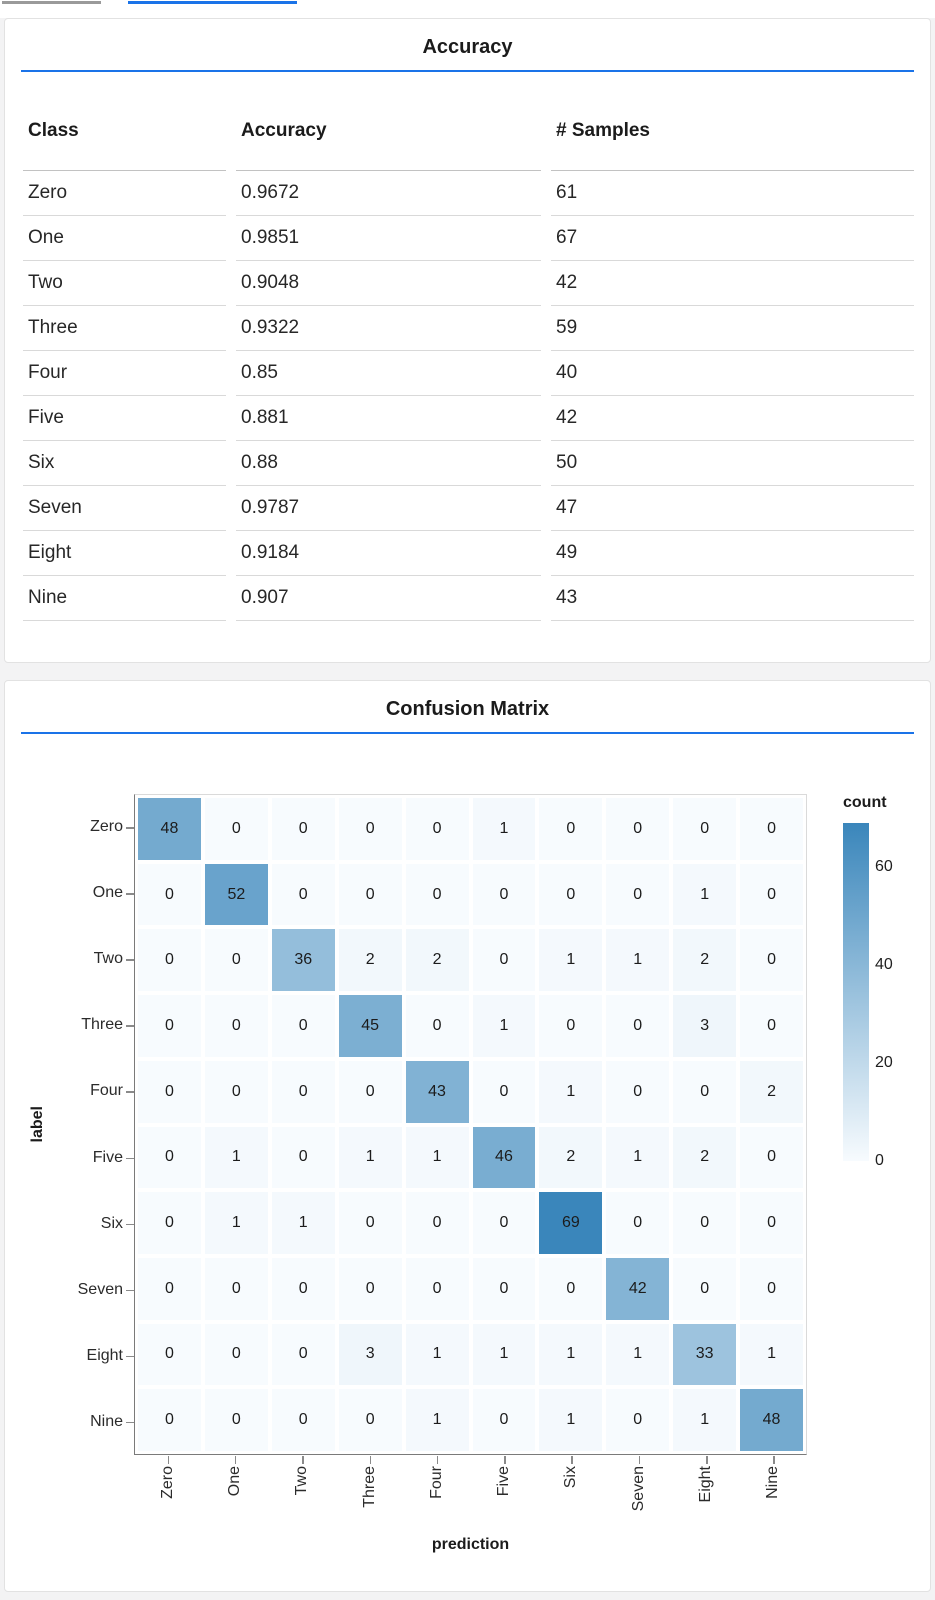  I want to click on inactive-tab-indicator, so click(51, 2).